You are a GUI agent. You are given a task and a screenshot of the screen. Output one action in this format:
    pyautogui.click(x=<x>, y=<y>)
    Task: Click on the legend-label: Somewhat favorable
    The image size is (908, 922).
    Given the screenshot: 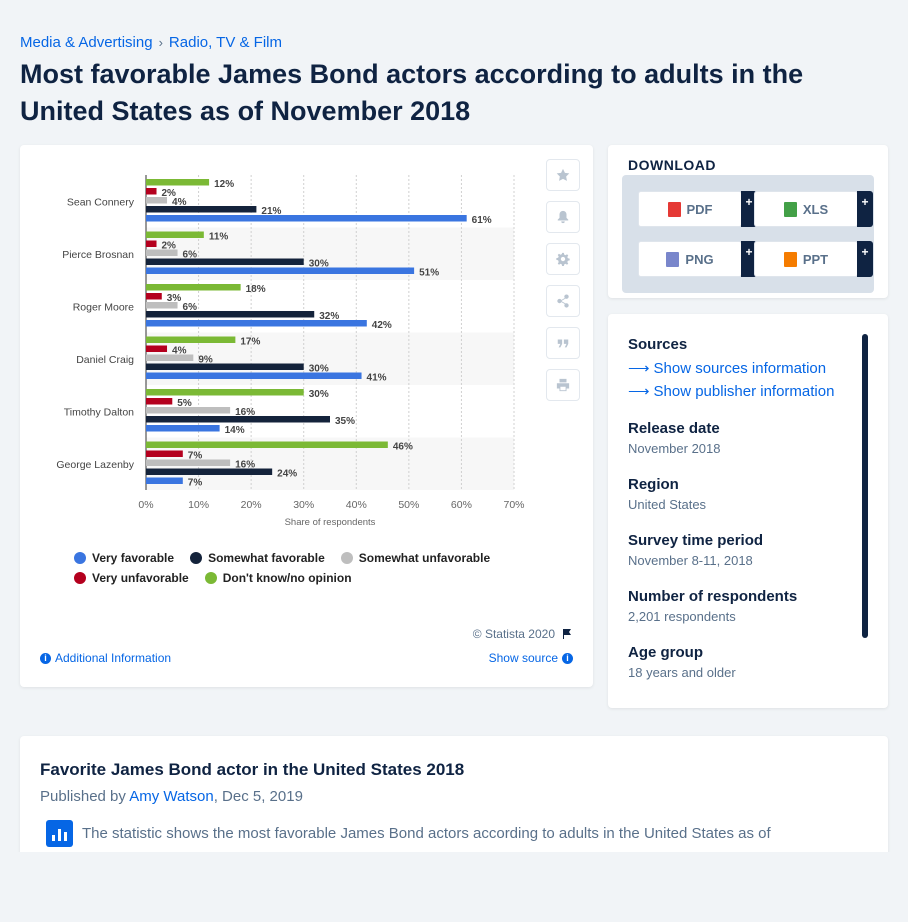 What is the action you would take?
    pyautogui.click(x=266, y=558)
    